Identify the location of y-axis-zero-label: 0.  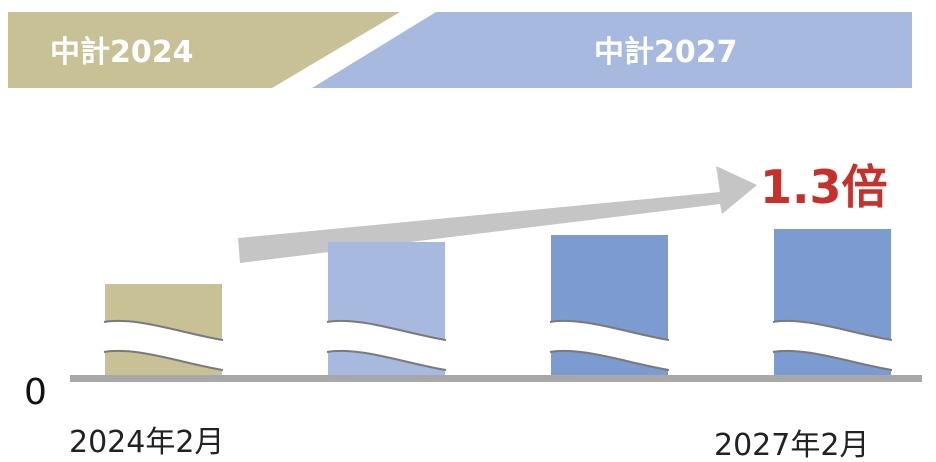
(35, 392).